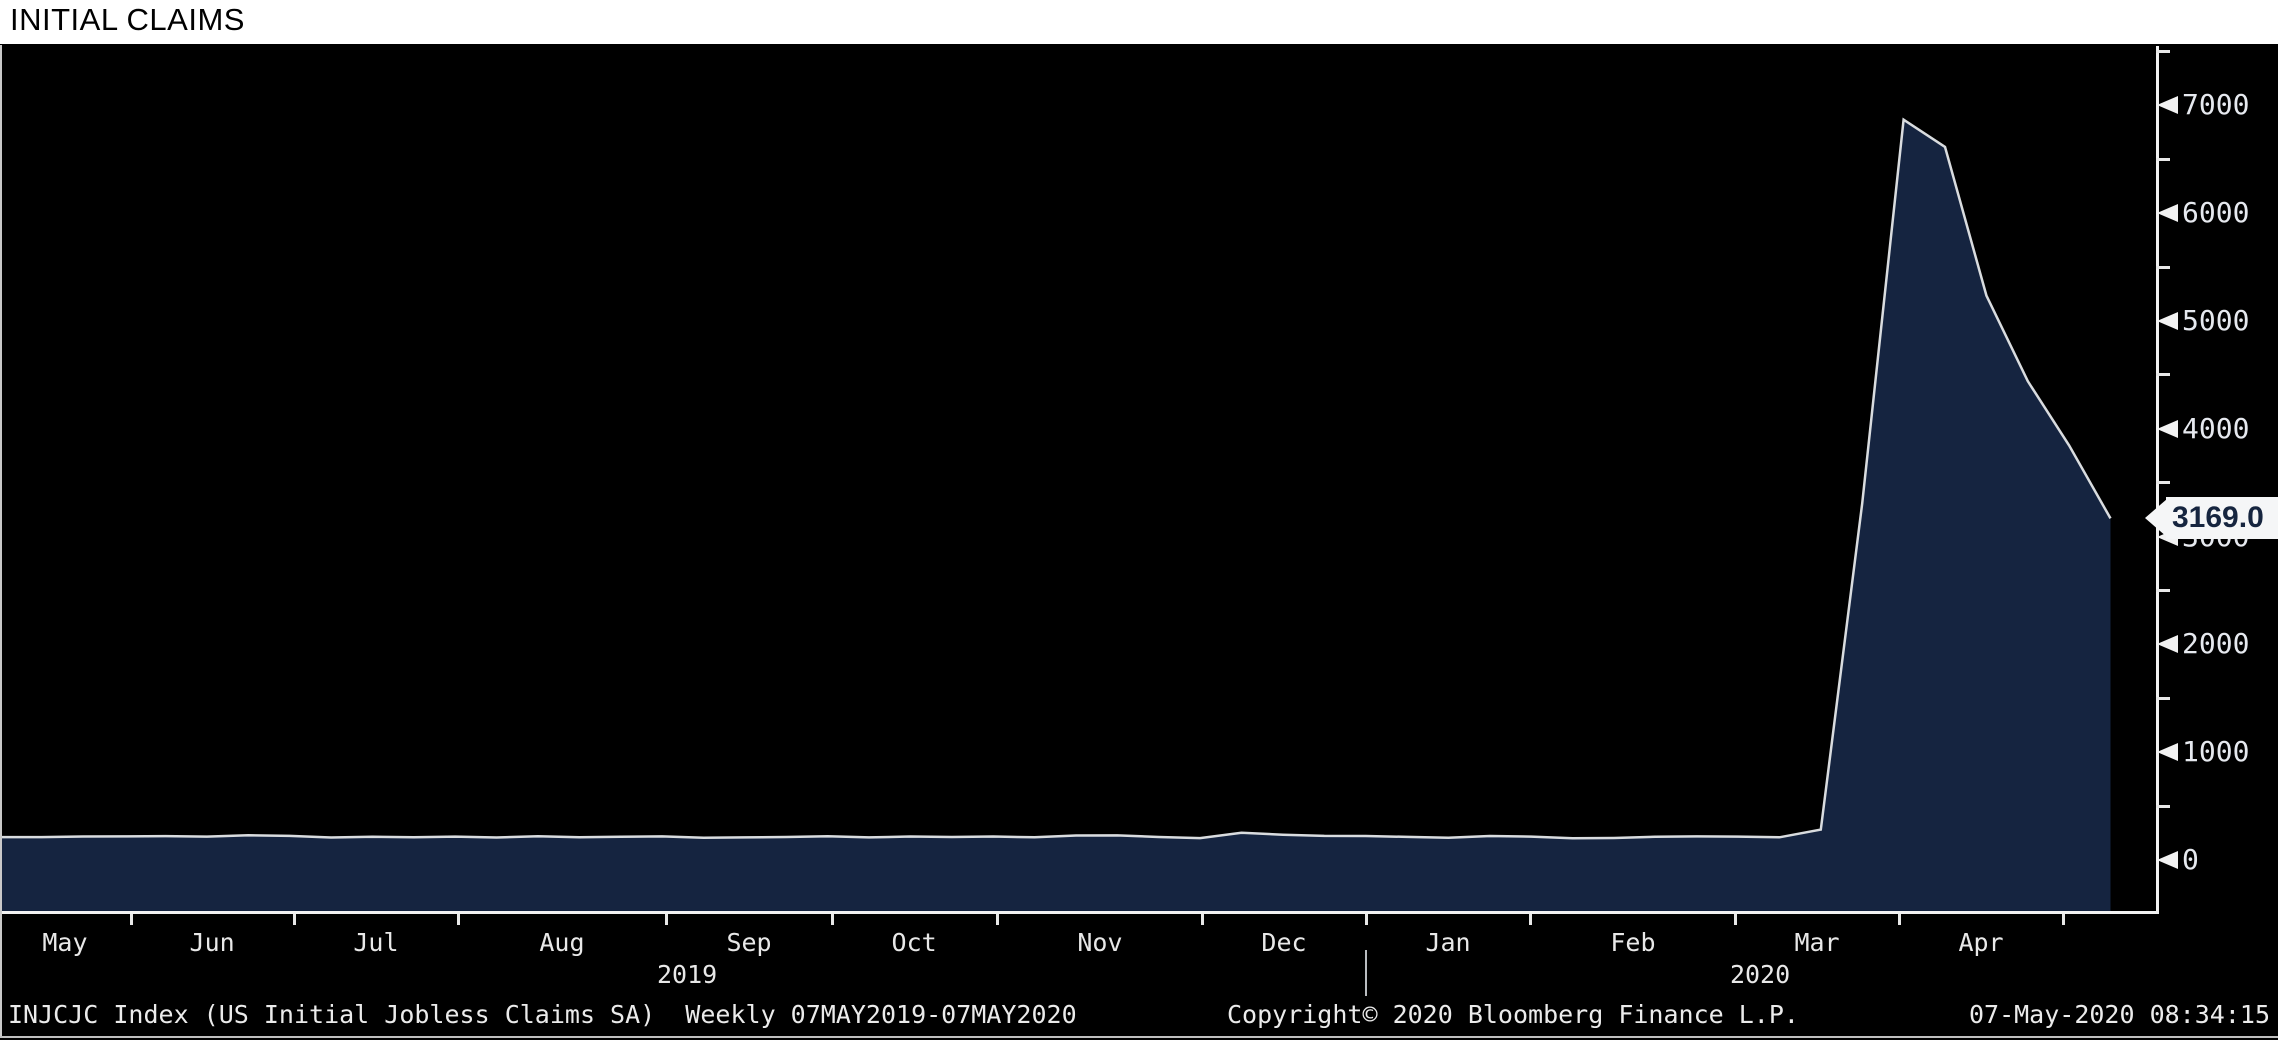  What do you see at coordinates (749, 942) in the screenshot?
I see `x-month-label: Sep` at bounding box center [749, 942].